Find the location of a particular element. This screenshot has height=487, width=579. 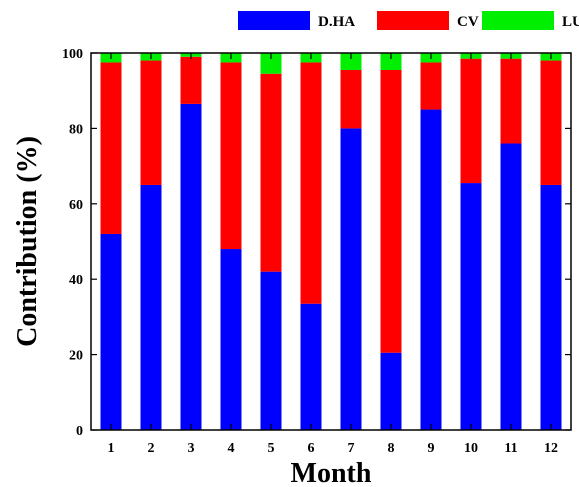

y-tick-label: 20 is located at coordinates (76, 356).